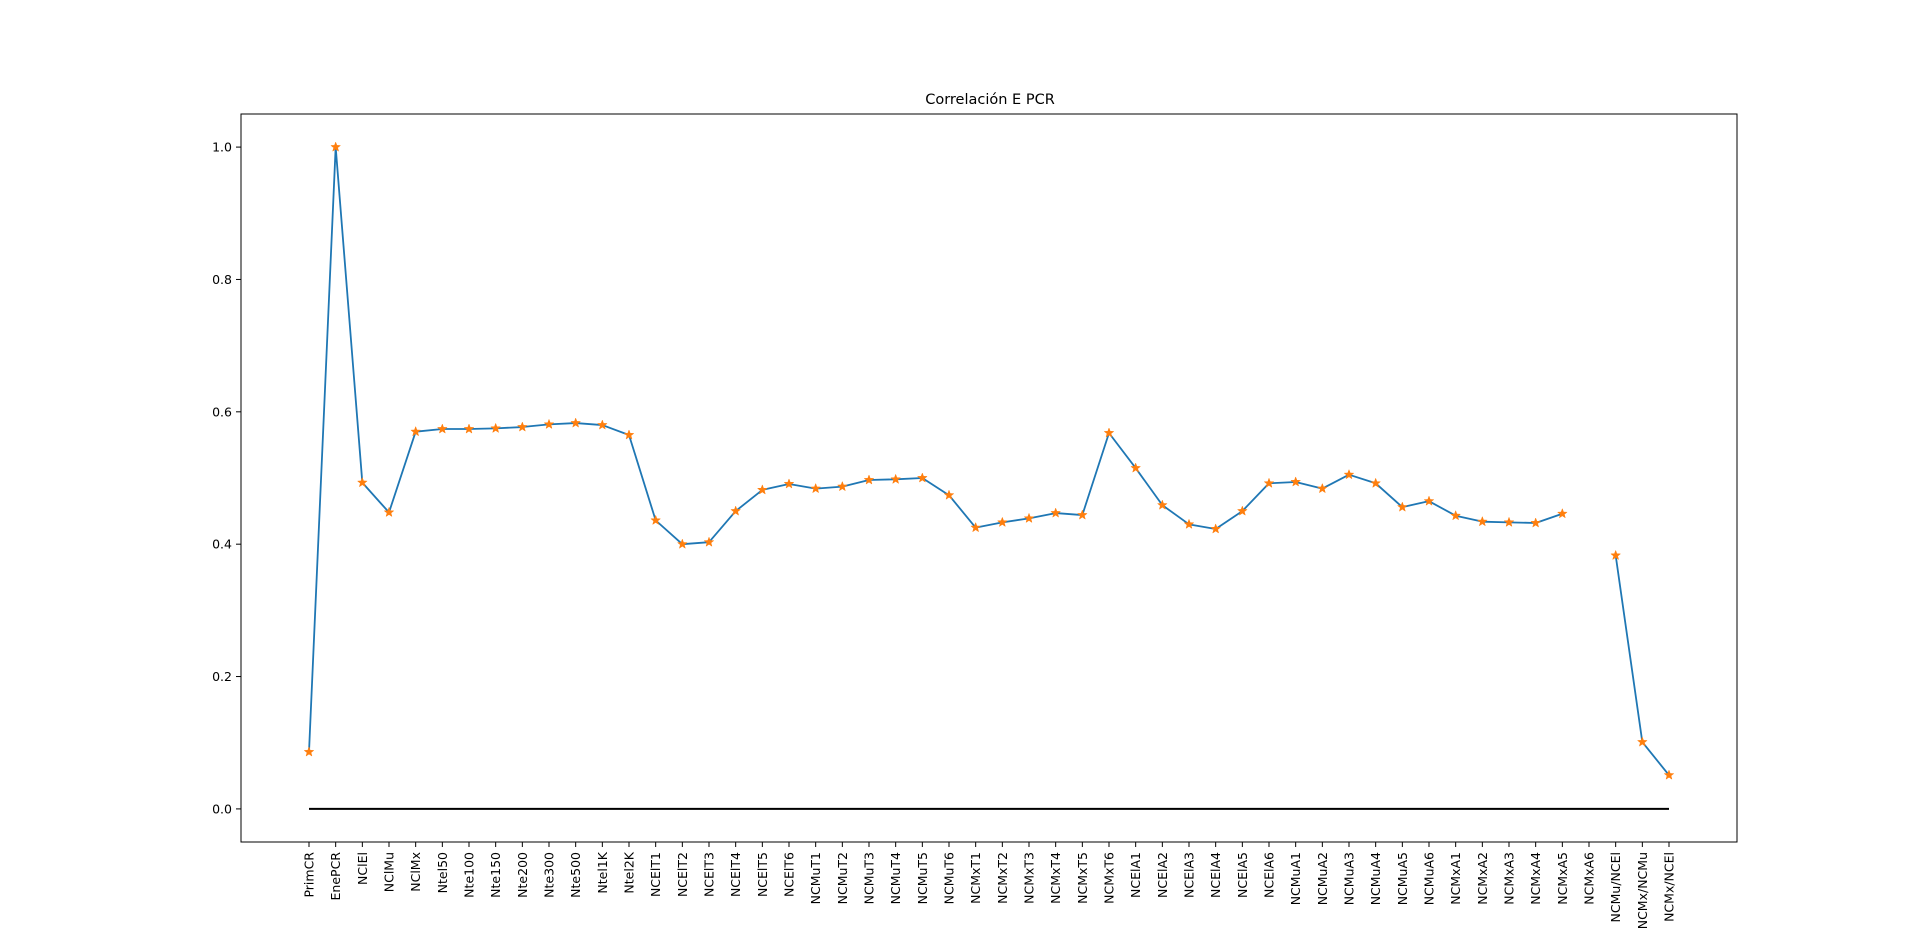  What do you see at coordinates (1242, 510) in the screenshot?
I see `data-point-ncela5` at bounding box center [1242, 510].